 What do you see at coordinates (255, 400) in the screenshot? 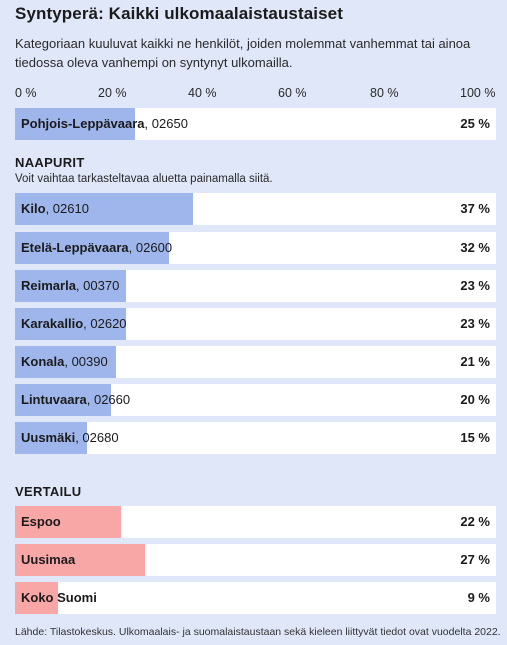
I see `bar-row: Lintuvaara, 02660 20 %` at bounding box center [255, 400].